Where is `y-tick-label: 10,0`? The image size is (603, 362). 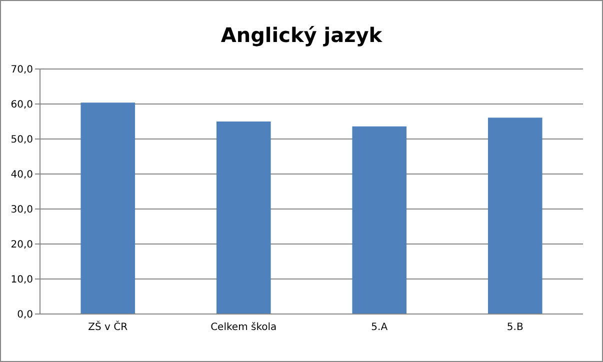 y-tick-label: 10,0 is located at coordinates (21, 280).